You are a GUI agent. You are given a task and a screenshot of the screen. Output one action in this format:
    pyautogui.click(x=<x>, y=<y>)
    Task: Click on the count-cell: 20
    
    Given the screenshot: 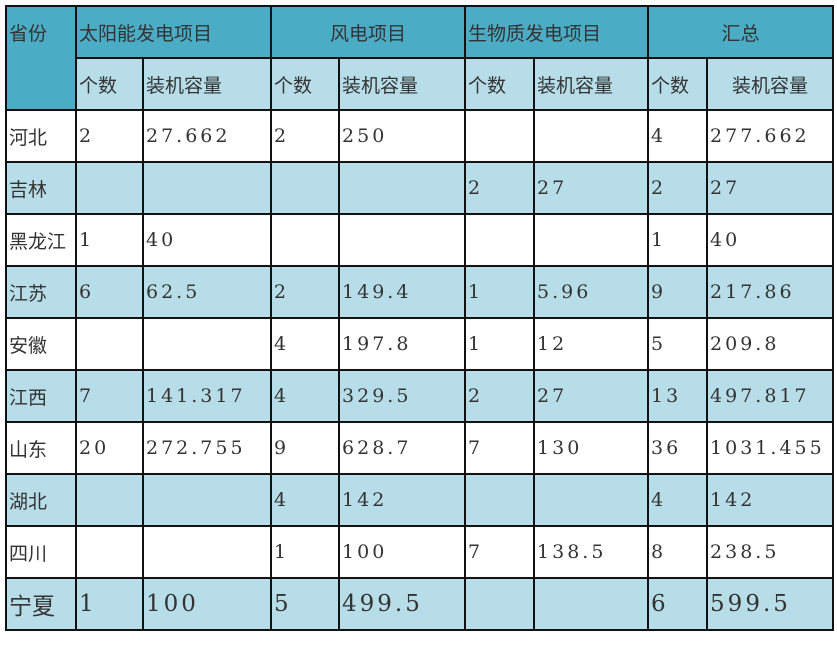 What is the action you would take?
    pyautogui.click(x=109, y=448)
    